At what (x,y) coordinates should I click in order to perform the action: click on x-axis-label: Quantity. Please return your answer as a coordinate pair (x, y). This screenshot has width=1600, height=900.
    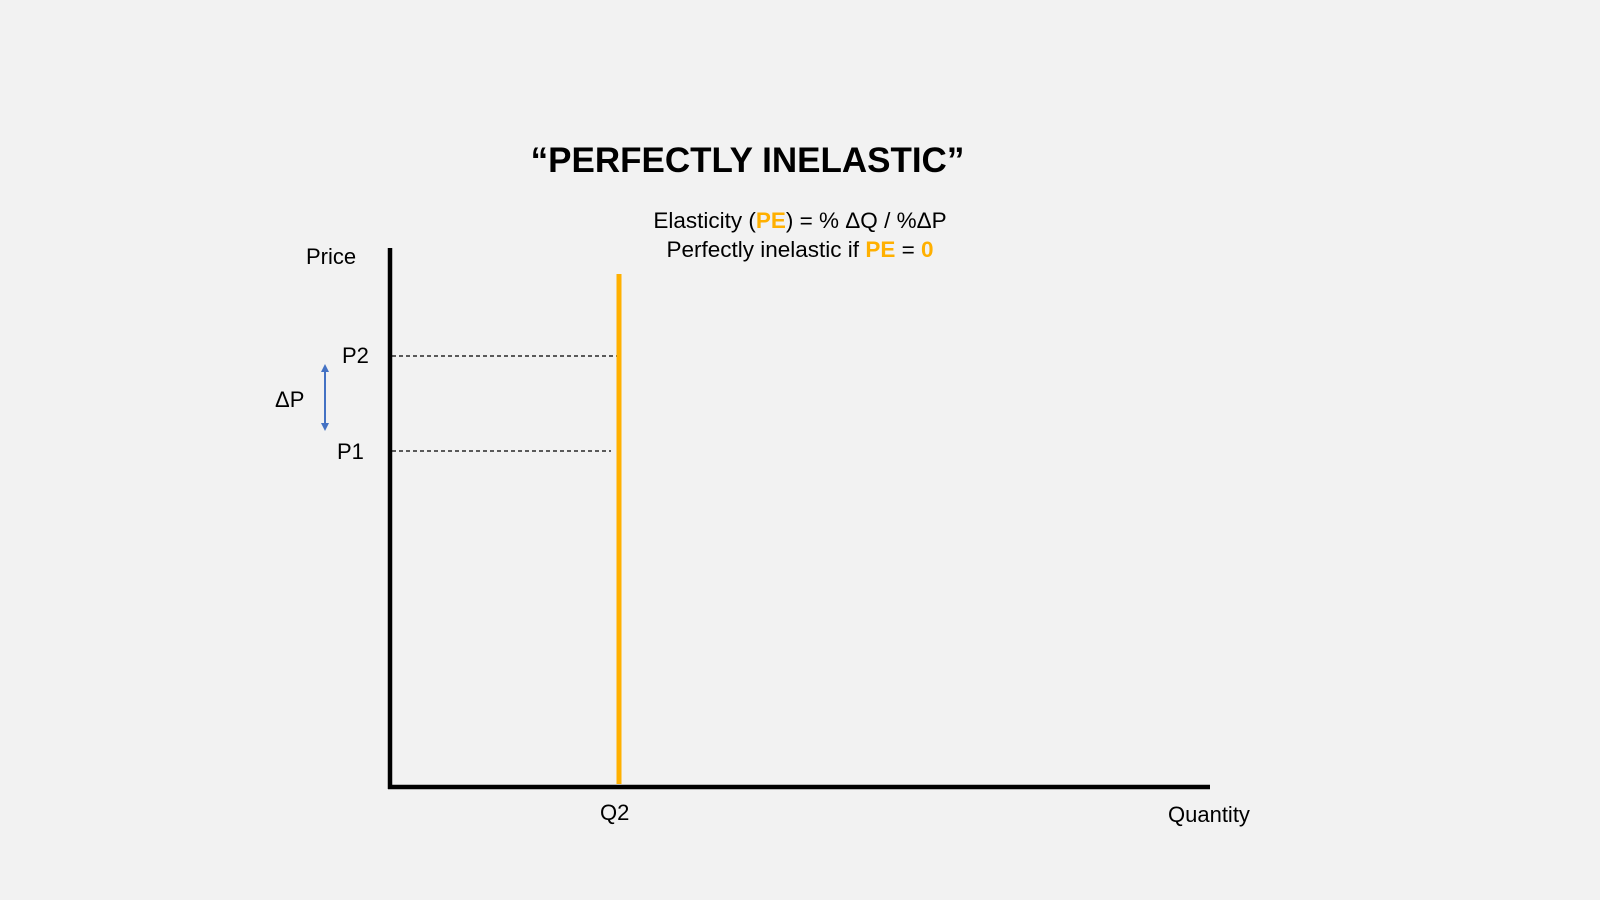
    Looking at the image, I should click on (1209, 814).